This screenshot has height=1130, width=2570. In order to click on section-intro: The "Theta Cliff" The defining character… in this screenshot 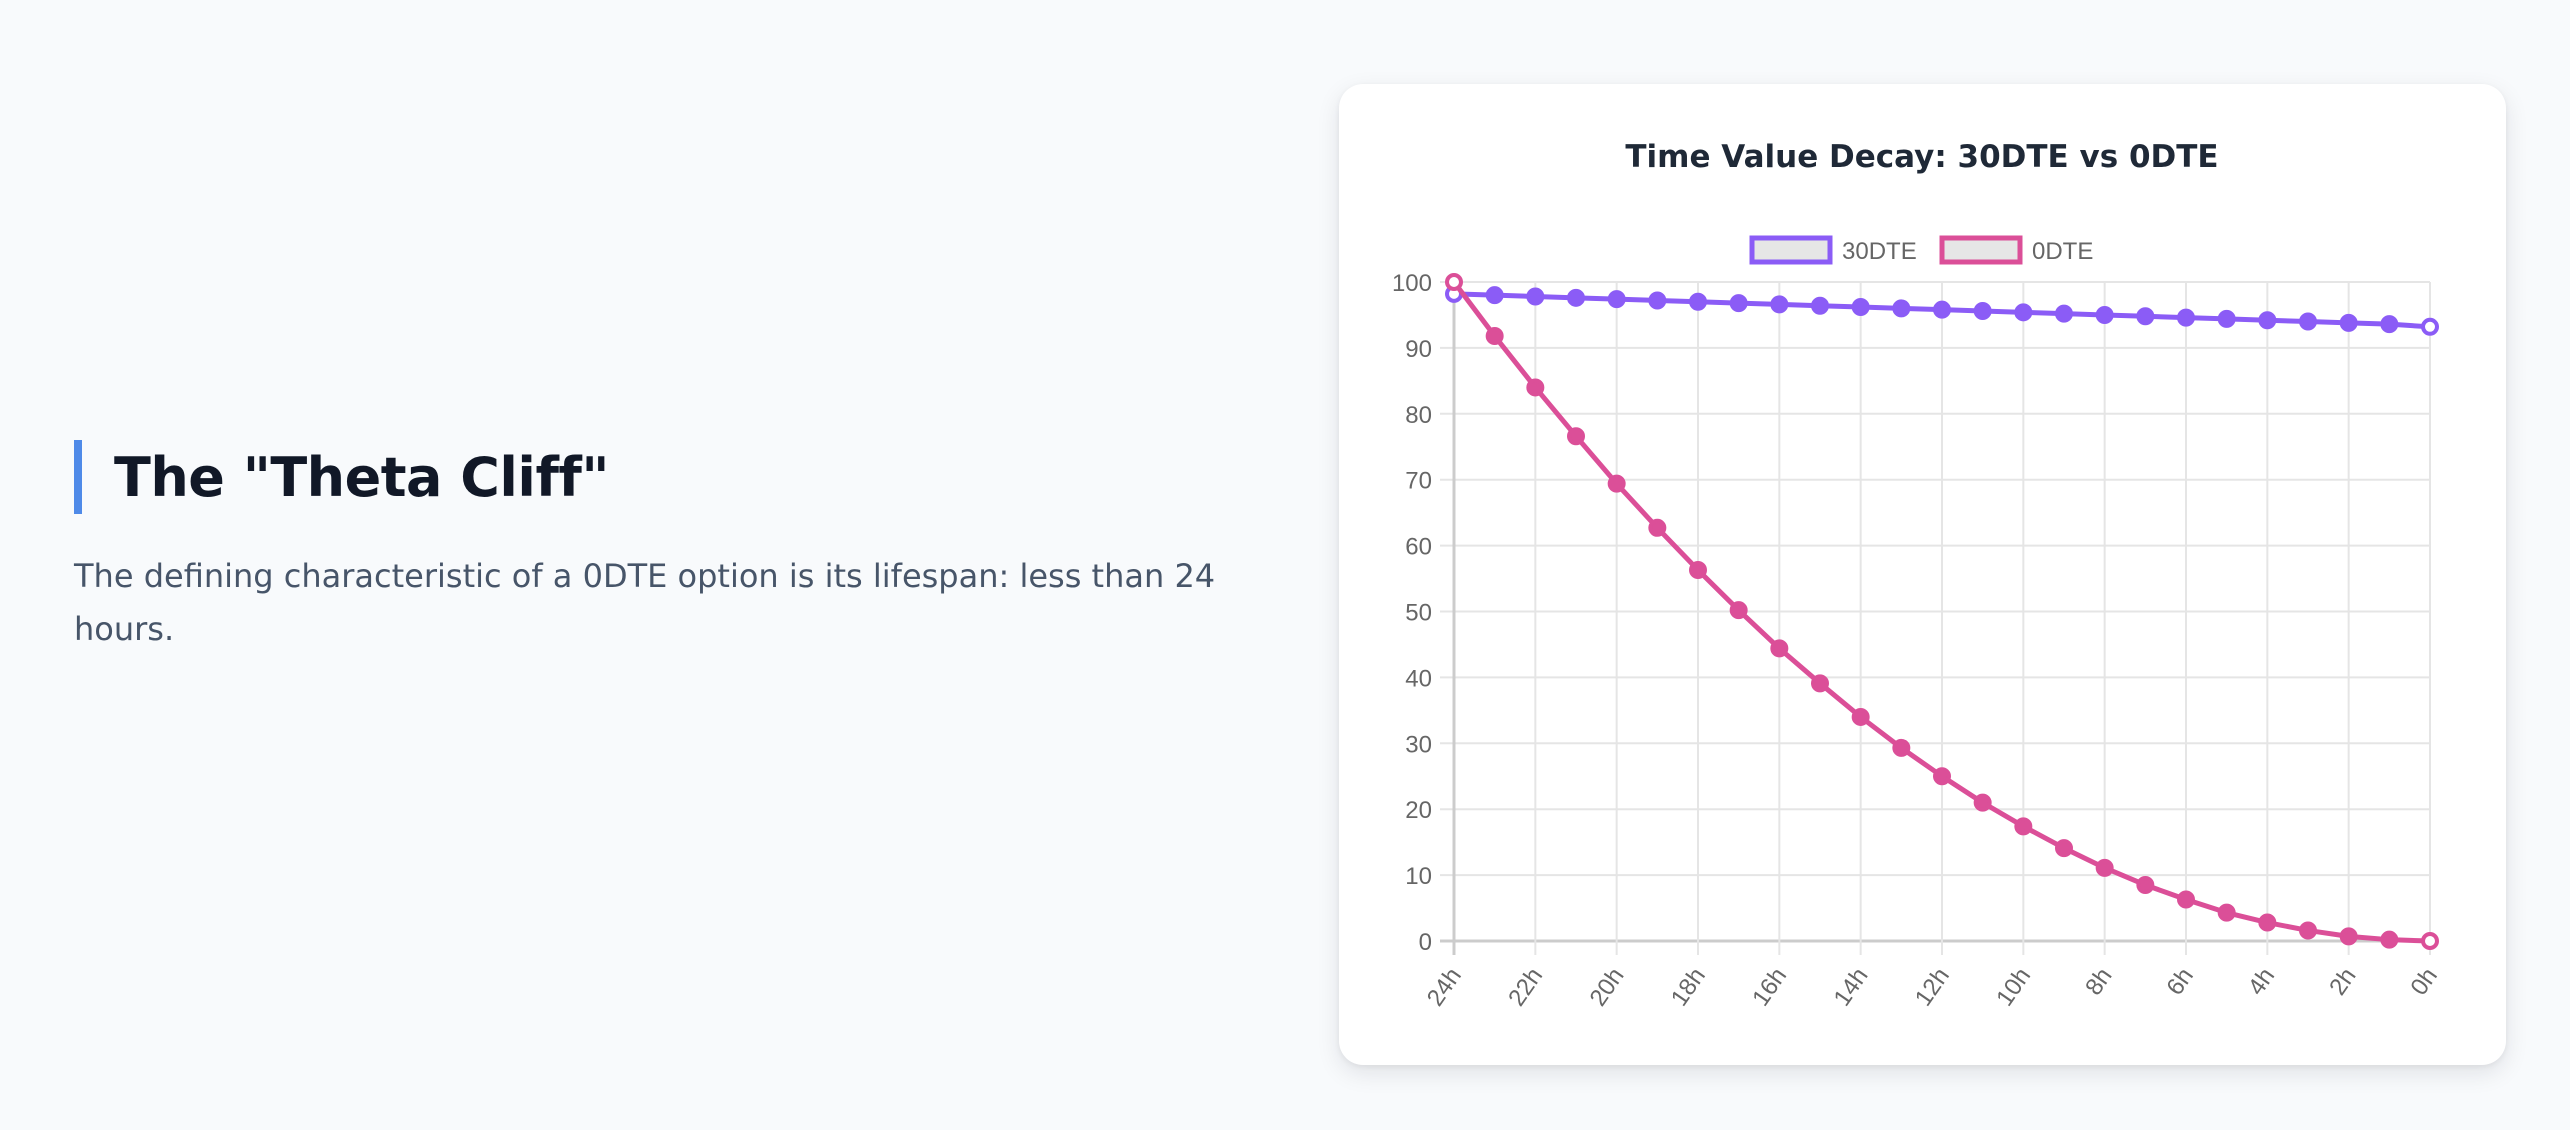, I will do `click(674, 548)`.